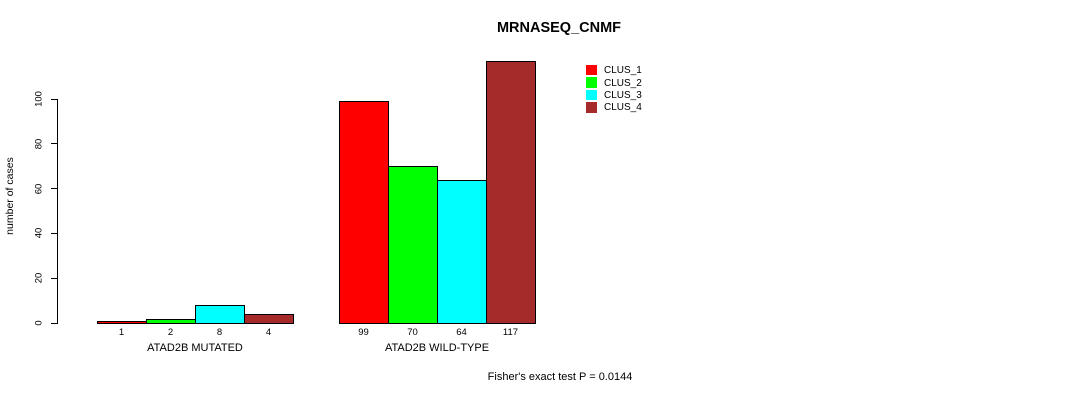 The width and height of the screenshot is (1090, 400). What do you see at coordinates (623, 95) in the screenshot?
I see `legend-label: CLUS_3` at bounding box center [623, 95].